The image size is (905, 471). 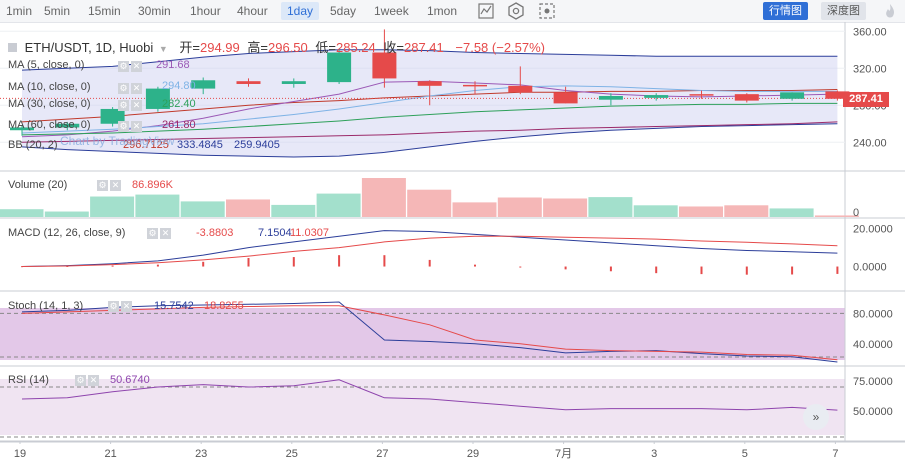 What do you see at coordinates (12, 47) in the screenshot?
I see `symbol-expand-icon` at bounding box center [12, 47].